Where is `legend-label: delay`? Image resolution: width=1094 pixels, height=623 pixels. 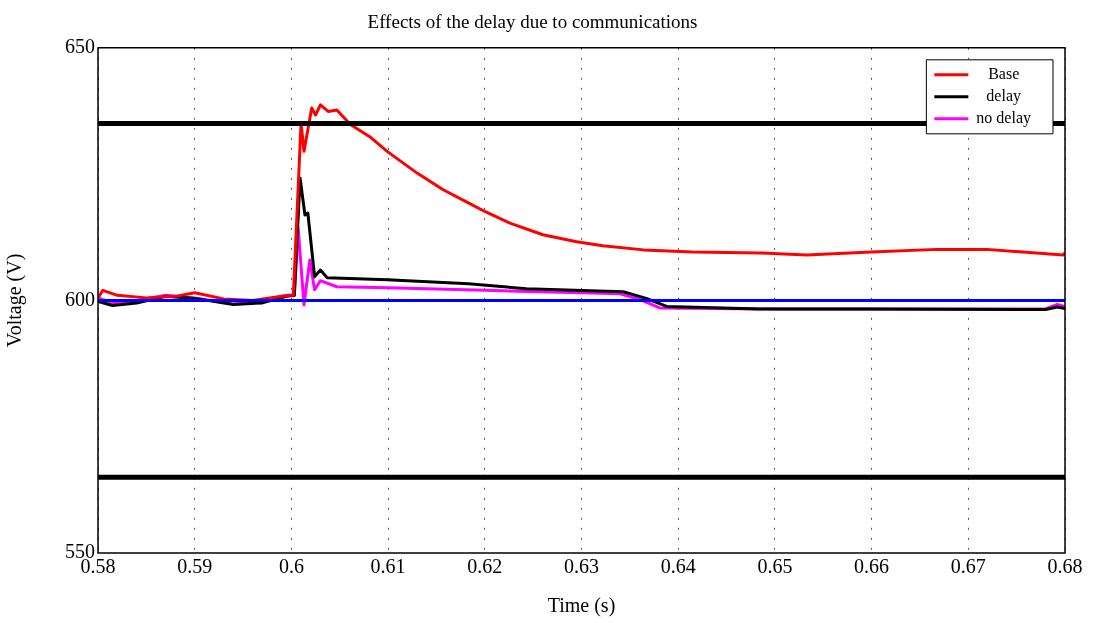
legend-label: delay is located at coordinates (1003, 96).